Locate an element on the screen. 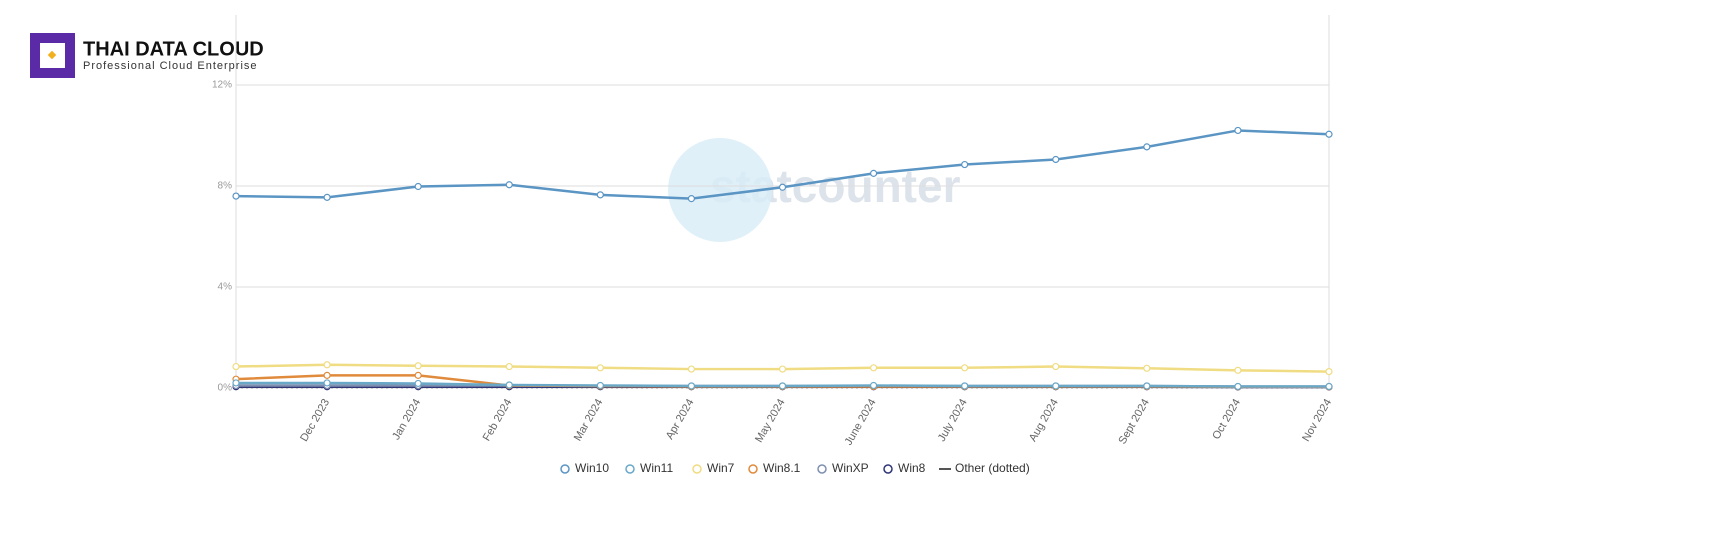  legend-label: Other (dotted) is located at coordinates (992, 468).